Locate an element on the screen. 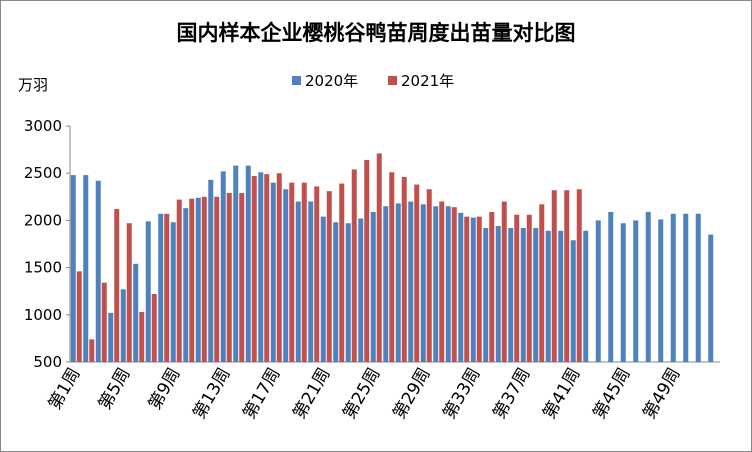 This screenshot has width=752, height=452. y-tick-label: 3000 is located at coordinates (43, 126).